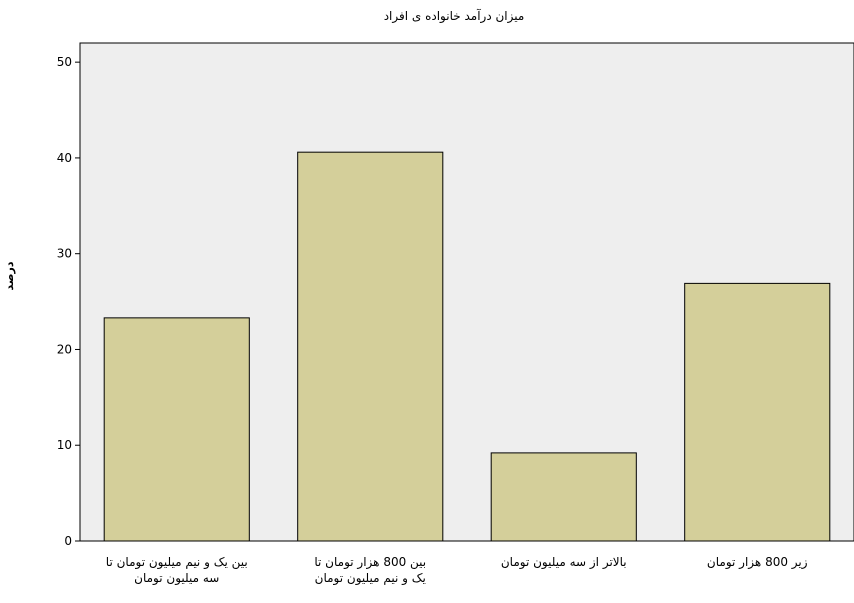 This screenshot has height=603, width=854. Describe the element at coordinates (64, 445) in the screenshot. I see `y-tick-label-1: 10` at that location.